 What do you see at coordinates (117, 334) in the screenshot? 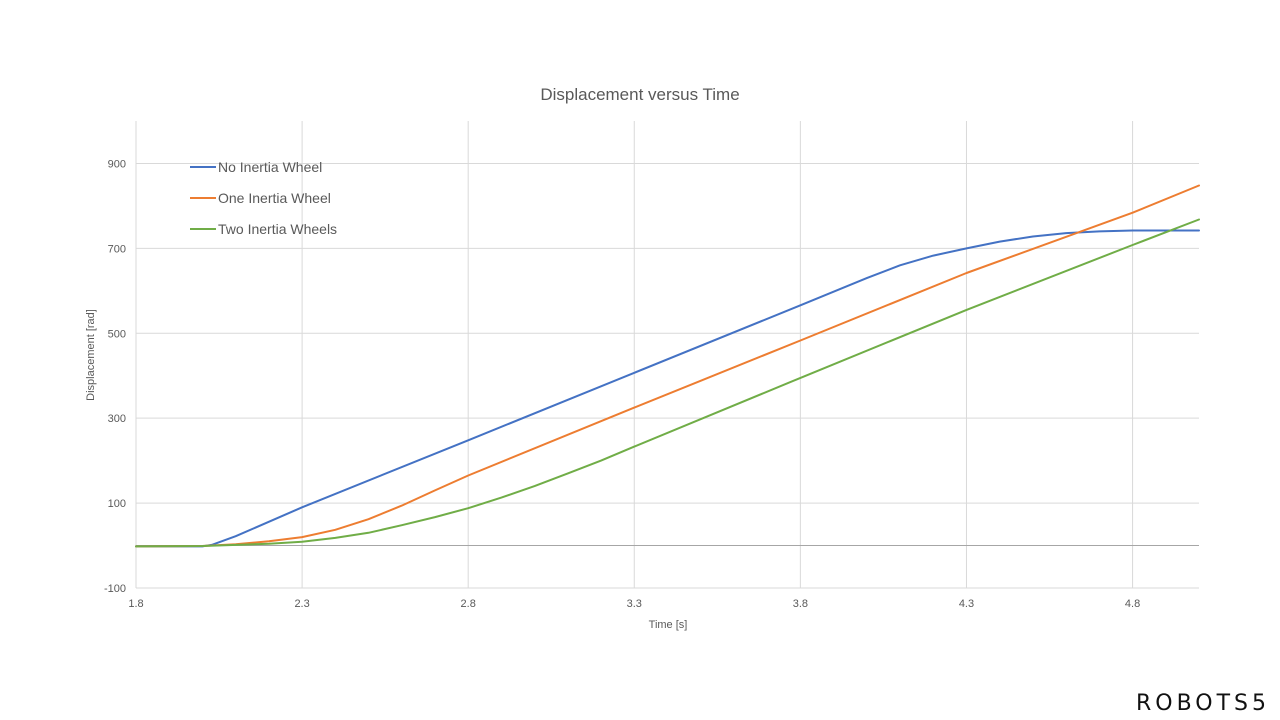
I see `y-tick-label: 500` at bounding box center [117, 334].